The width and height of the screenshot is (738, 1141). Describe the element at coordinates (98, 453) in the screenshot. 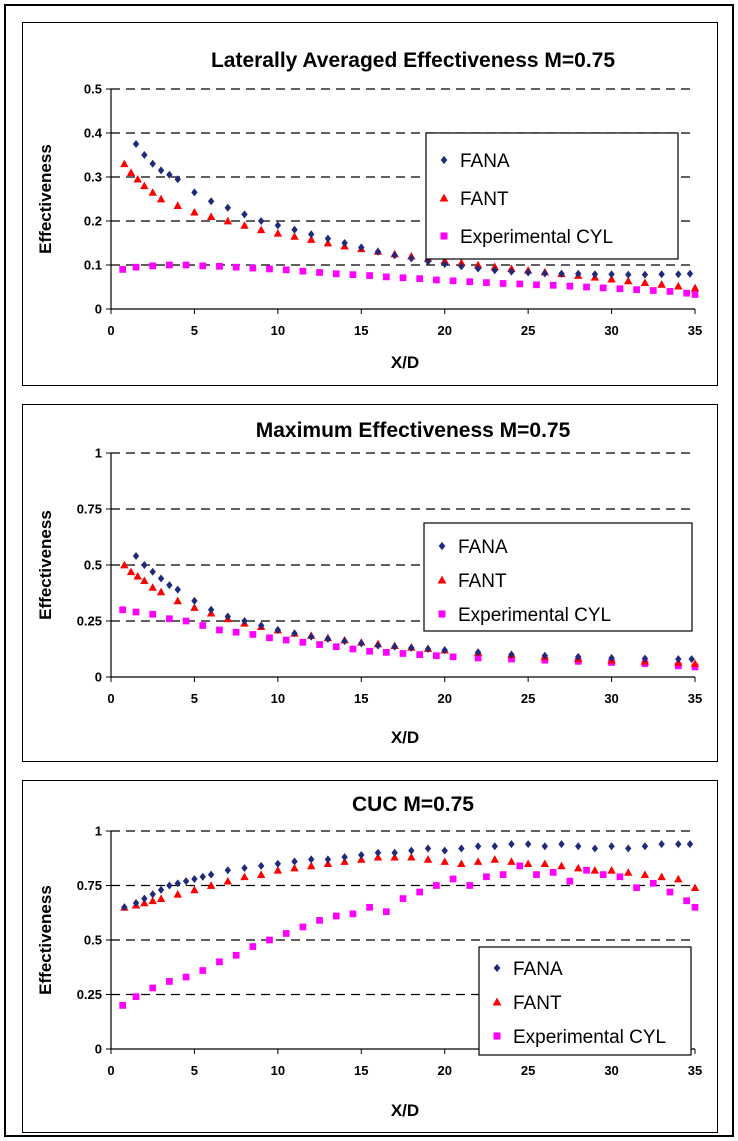

I see `y-tick-label: 1` at that location.